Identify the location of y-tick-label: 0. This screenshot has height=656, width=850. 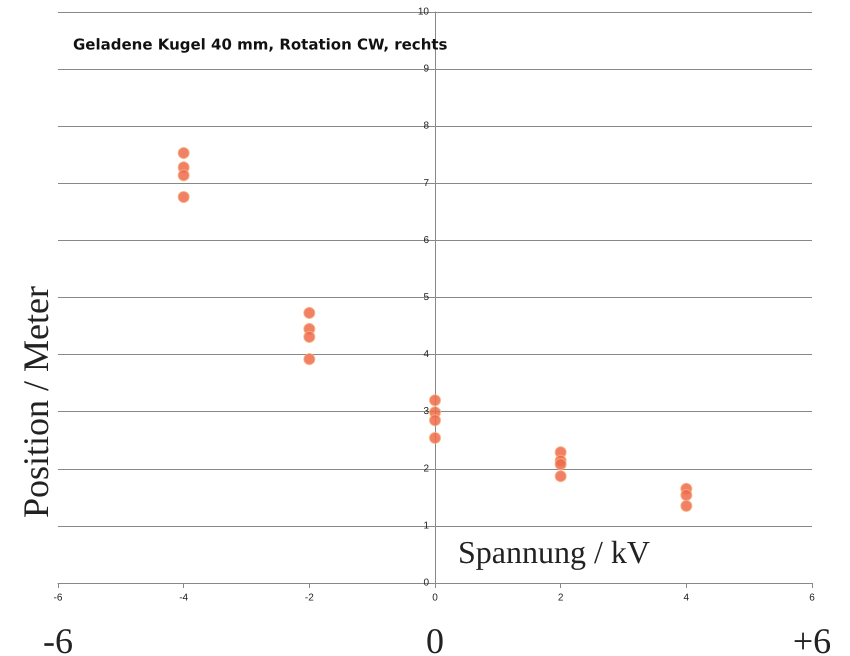
(426, 583).